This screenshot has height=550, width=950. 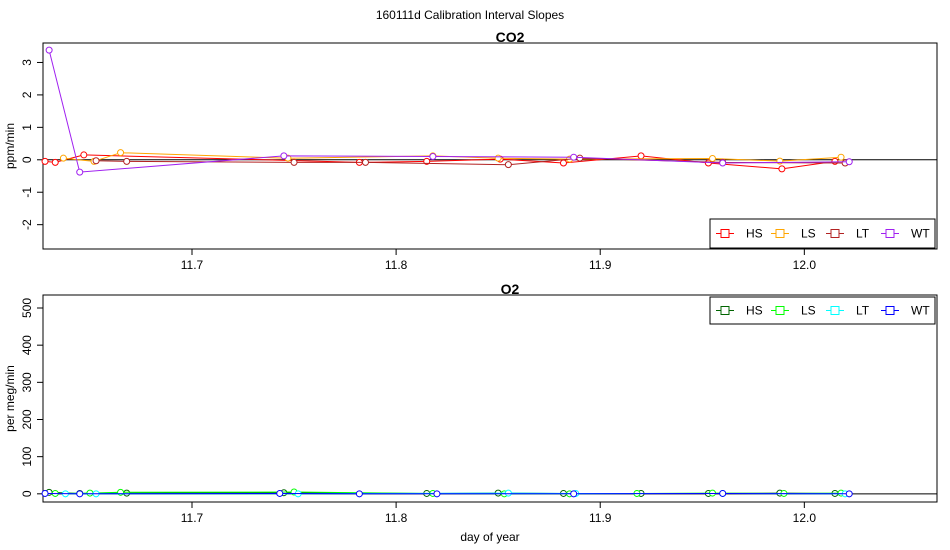 What do you see at coordinates (10, 398) in the screenshot?
I see `y-axis-label: per meg/min` at bounding box center [10, 398].